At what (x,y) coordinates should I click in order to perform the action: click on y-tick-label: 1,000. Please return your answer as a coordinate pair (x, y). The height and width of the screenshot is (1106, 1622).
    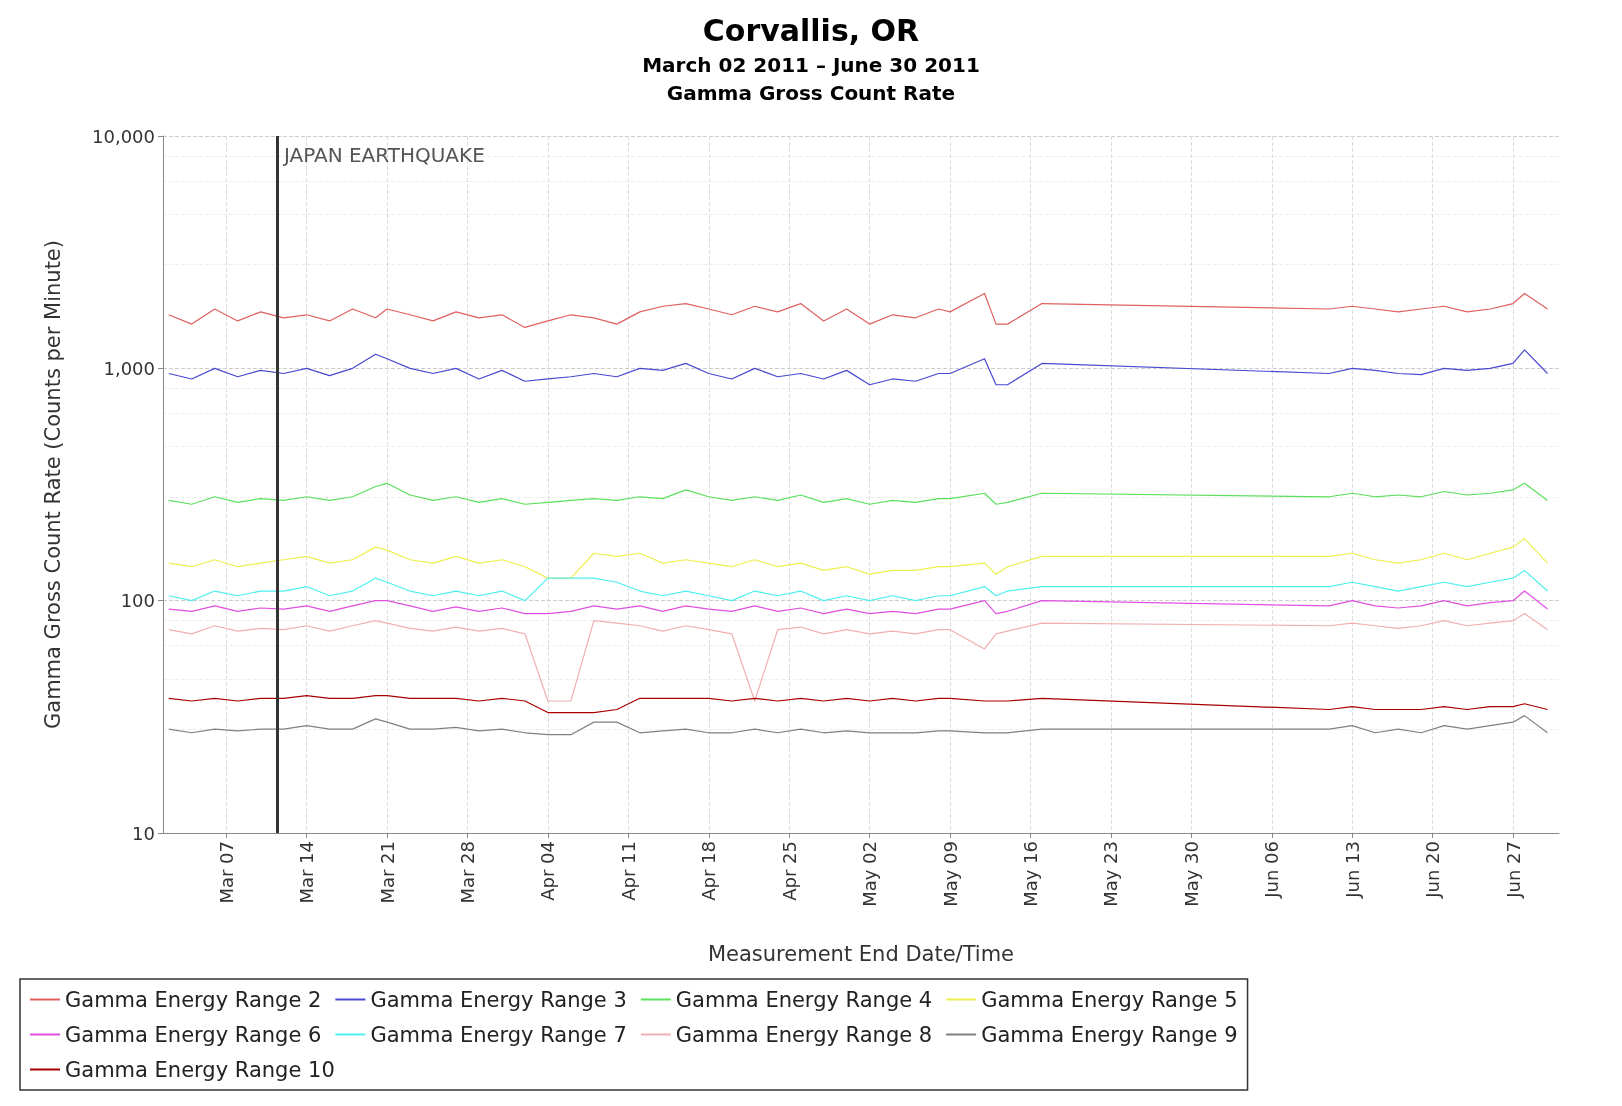
    Looking at the image, I should click on (129, 368).